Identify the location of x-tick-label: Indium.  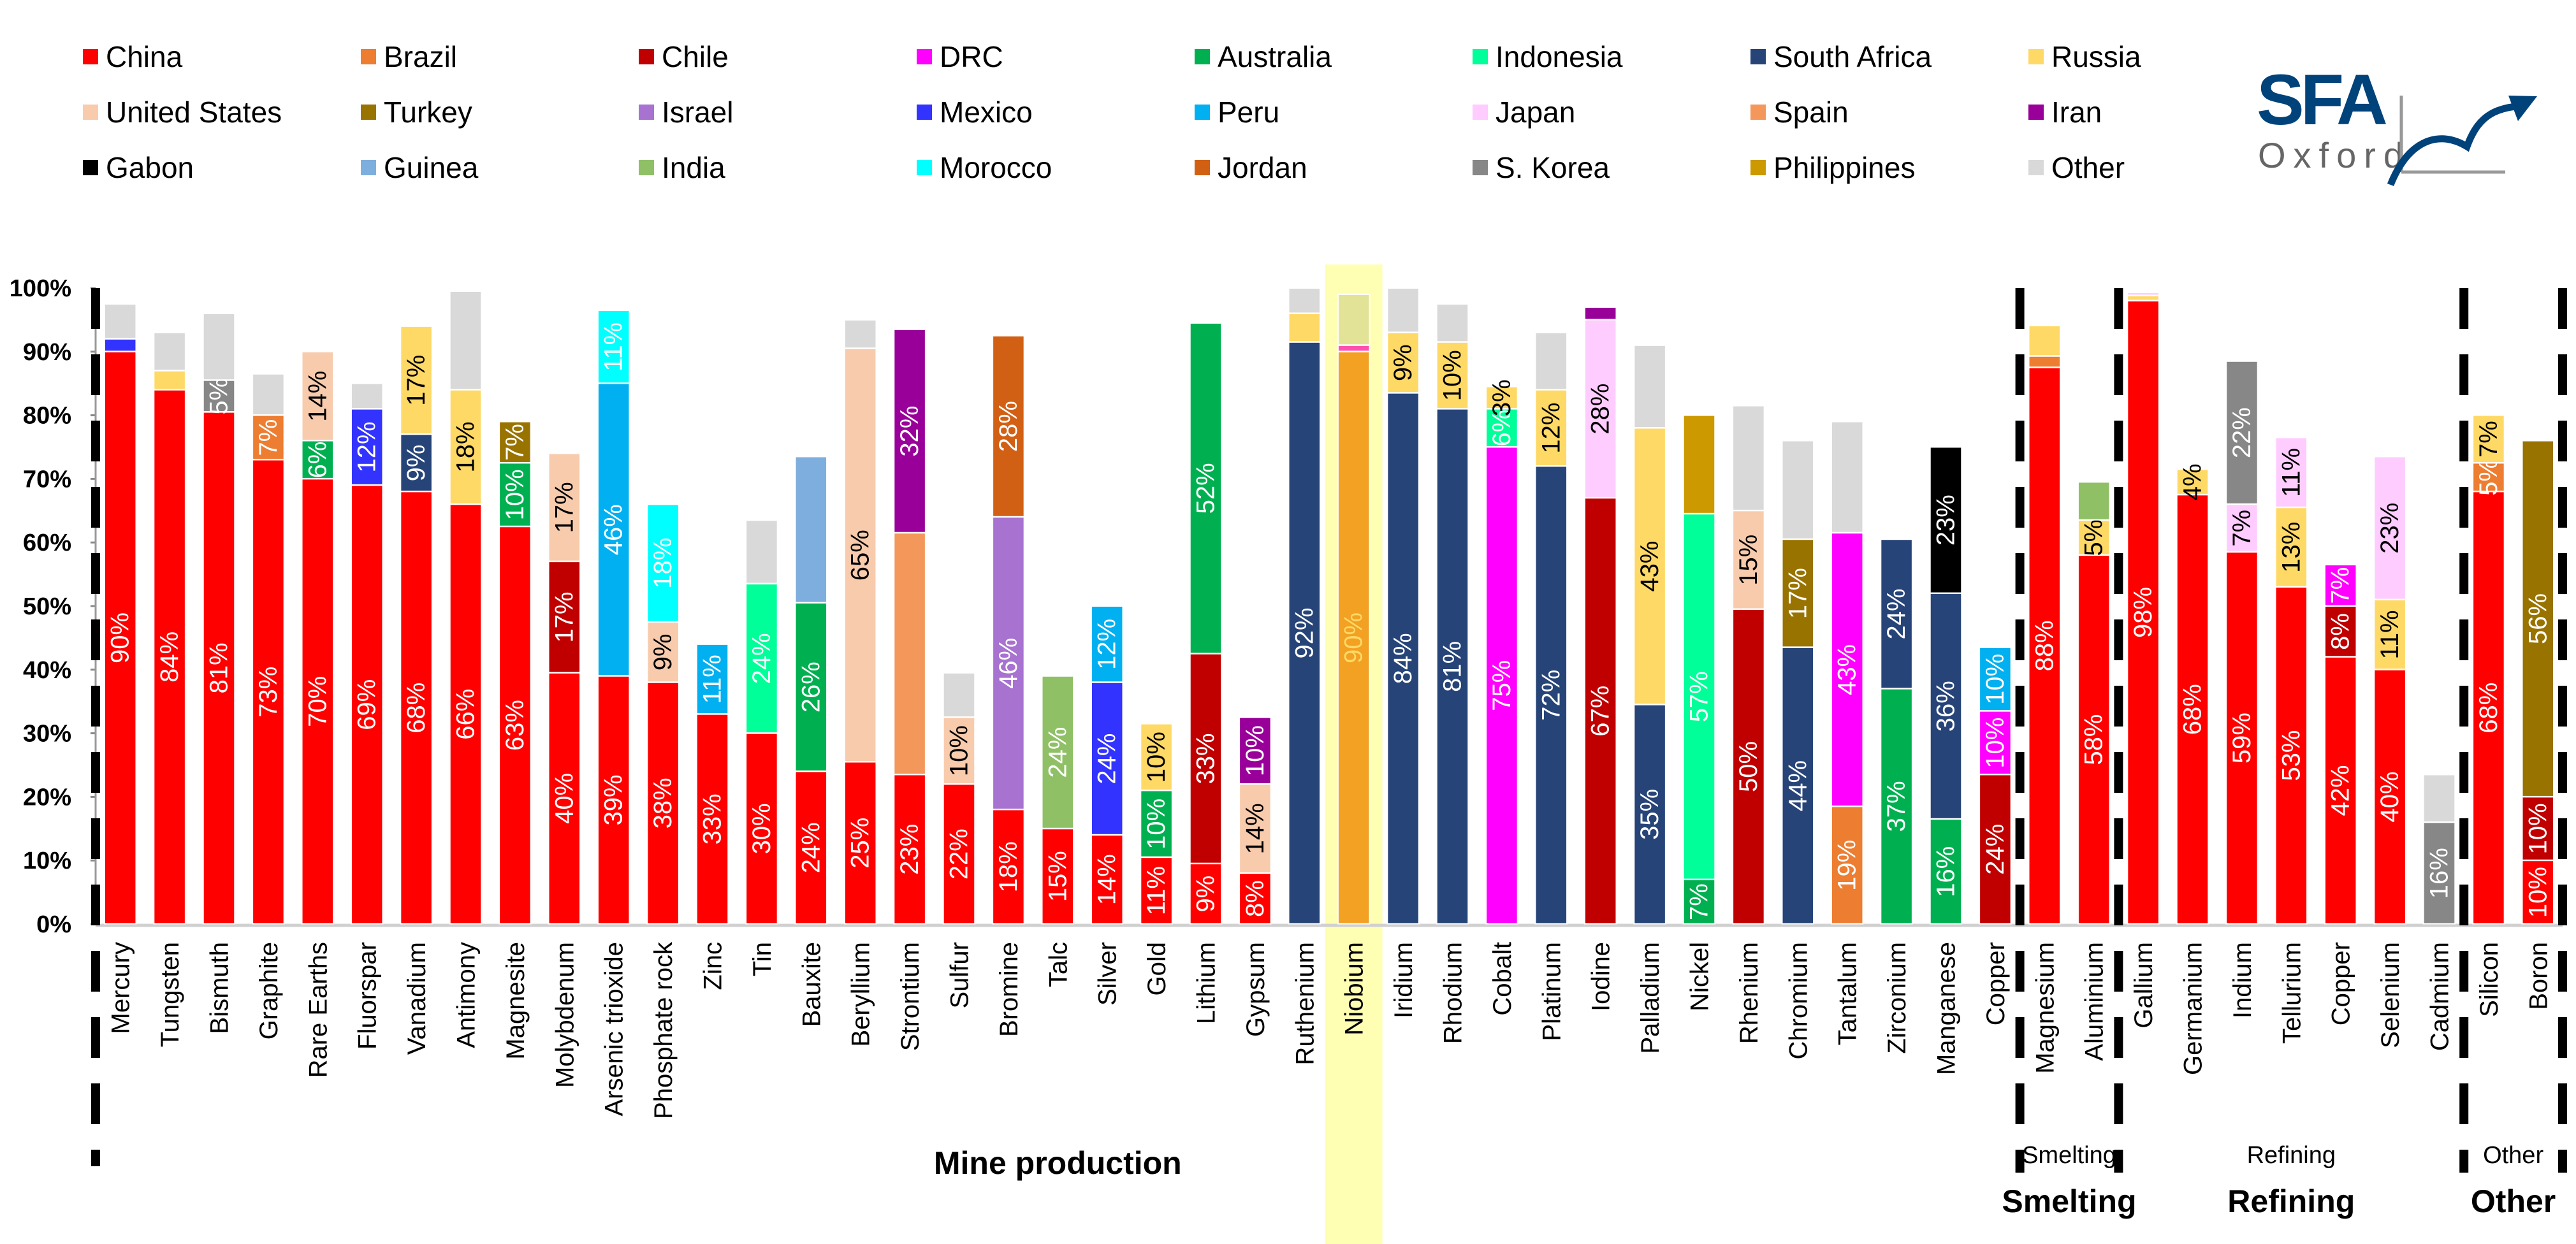
(2243, 980).